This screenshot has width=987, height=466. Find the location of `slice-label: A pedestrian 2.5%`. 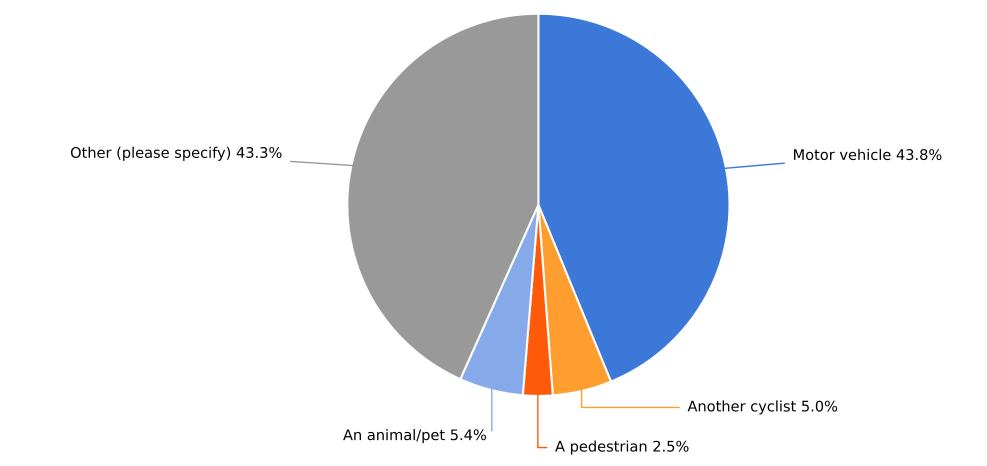

slice-label: A pedestrian 2.5% is located at coordinates (622, 447).